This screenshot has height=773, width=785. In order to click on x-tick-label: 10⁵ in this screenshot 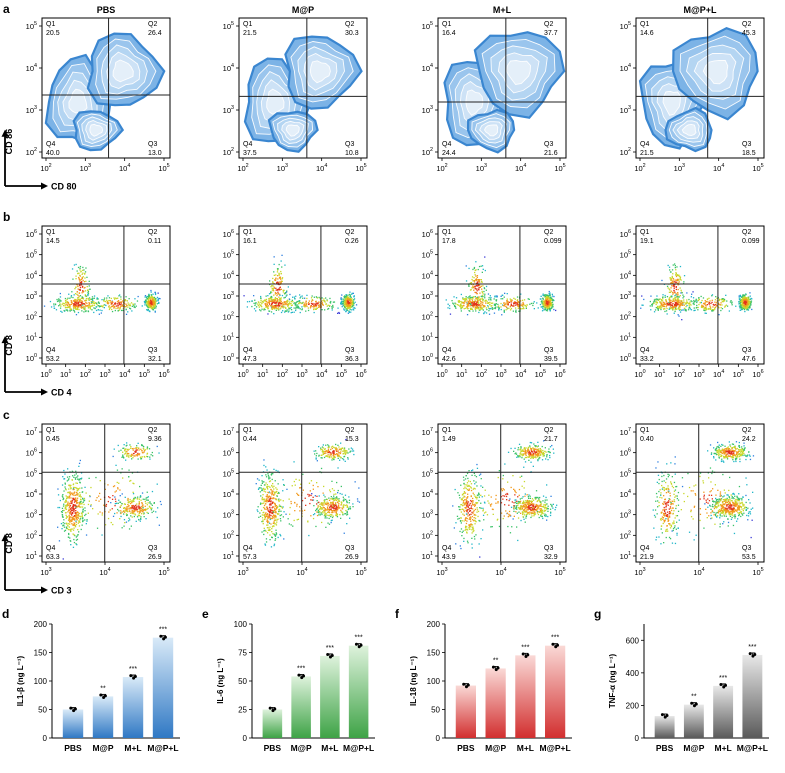, I will do `click(144, 374)`.